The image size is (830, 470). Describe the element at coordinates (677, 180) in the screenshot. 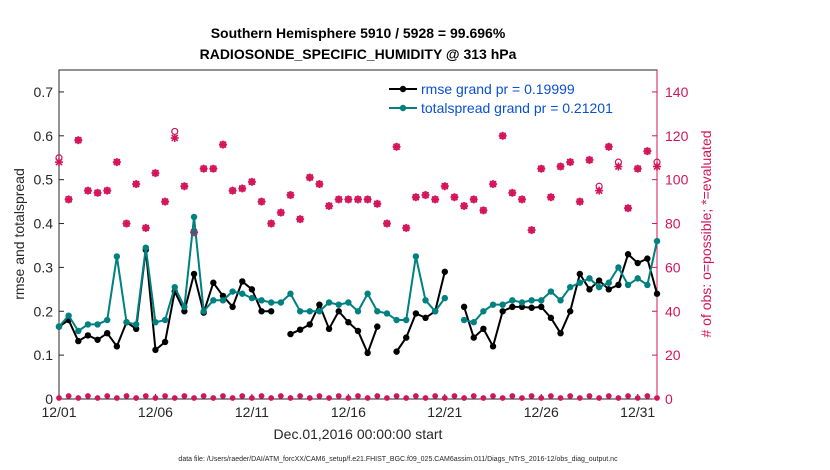

I see `y2-tick-label: 100` at that location.